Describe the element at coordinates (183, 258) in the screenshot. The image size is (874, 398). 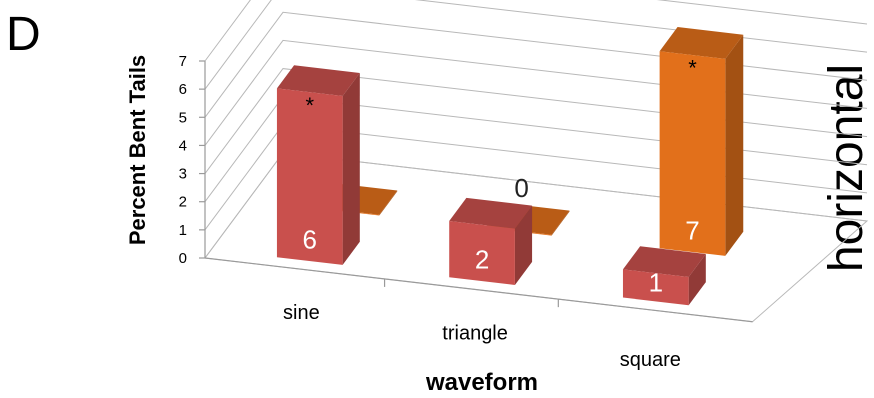
I see `y-tick-label-0: 0` at that location.